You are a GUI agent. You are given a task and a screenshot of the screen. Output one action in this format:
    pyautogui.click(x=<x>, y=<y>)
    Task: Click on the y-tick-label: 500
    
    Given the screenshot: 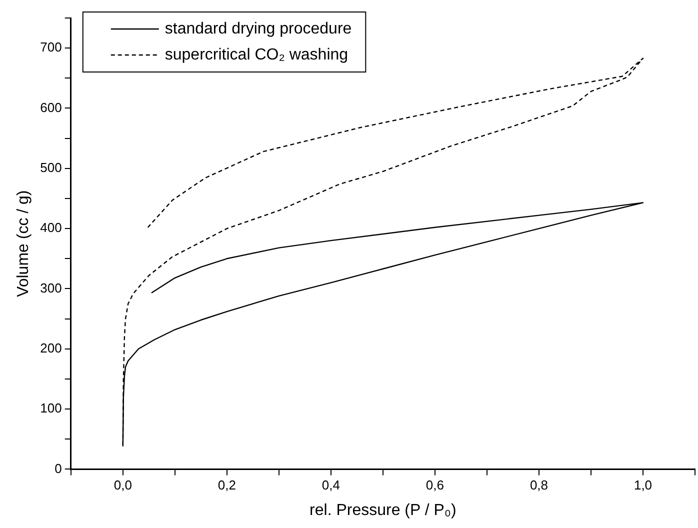 What is the action you would take?
    pyautogui.click(x=51, y=167)
    